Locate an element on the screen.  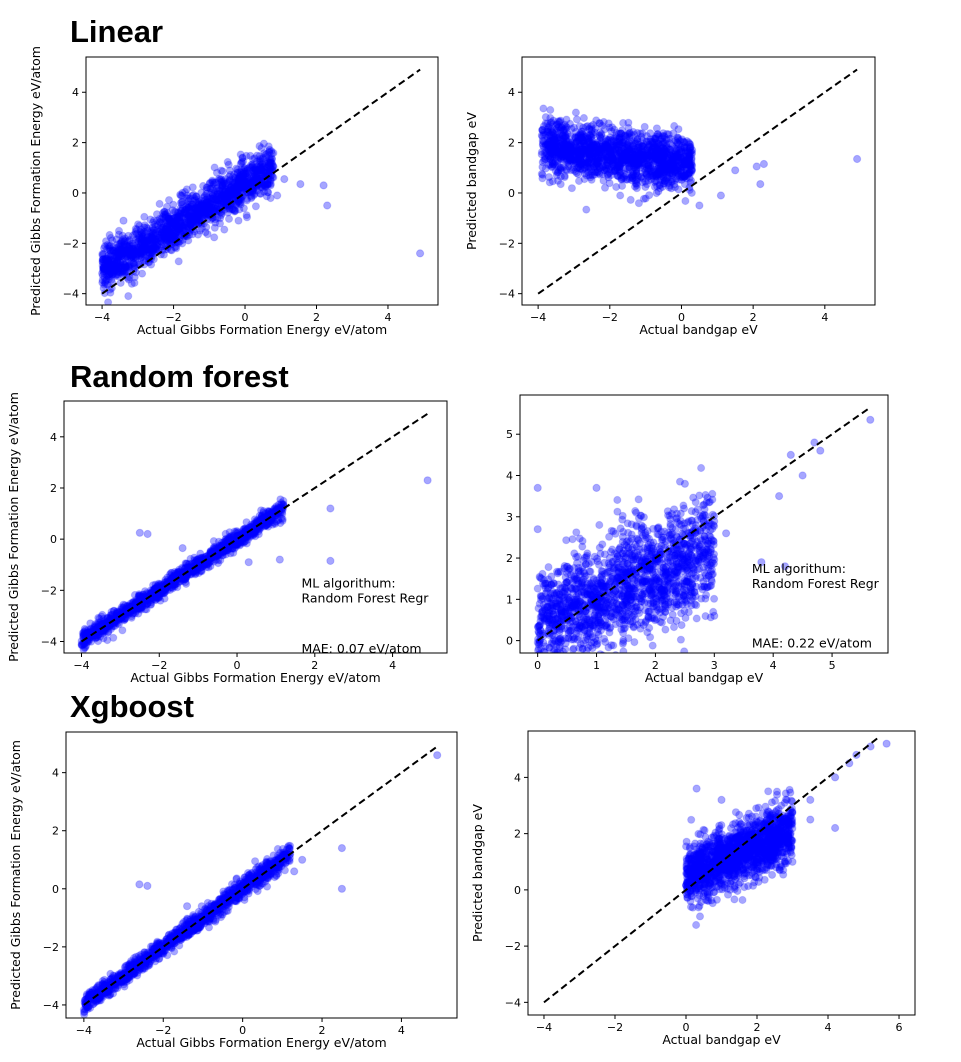
y-axis-label: Predicted Gibbs Formation Energy eV/atom is located at coordinates (35, 181).